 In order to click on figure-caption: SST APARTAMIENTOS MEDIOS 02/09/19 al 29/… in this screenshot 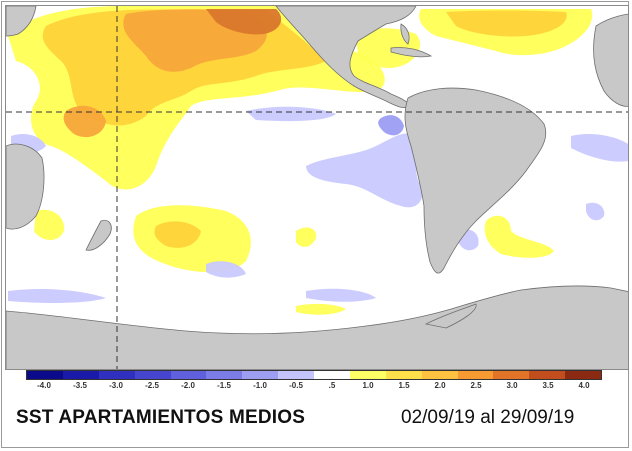, I will do `click(316, 422)`.